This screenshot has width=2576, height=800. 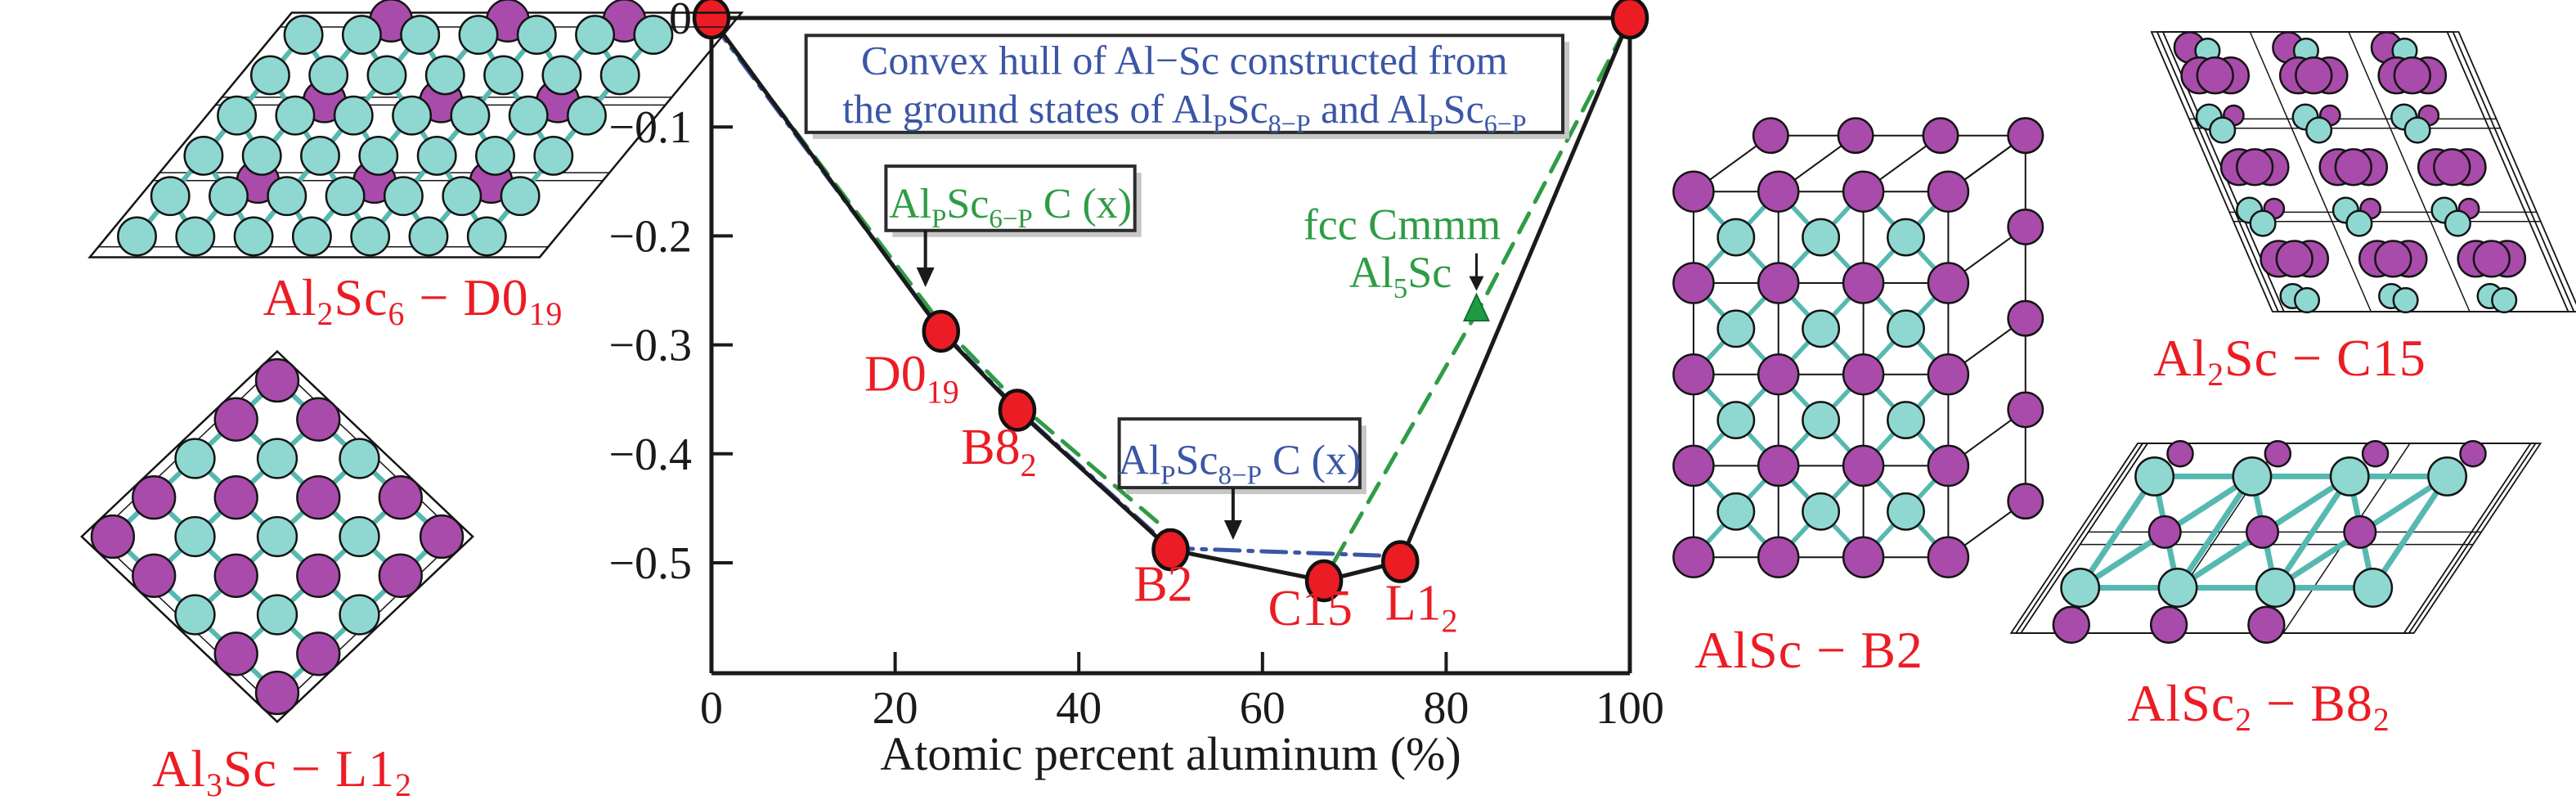 What do you see at coordinates (1476, 283) in the screenshot?
I see `al5sc-arrow-head` at bounding box center [1476, 283].